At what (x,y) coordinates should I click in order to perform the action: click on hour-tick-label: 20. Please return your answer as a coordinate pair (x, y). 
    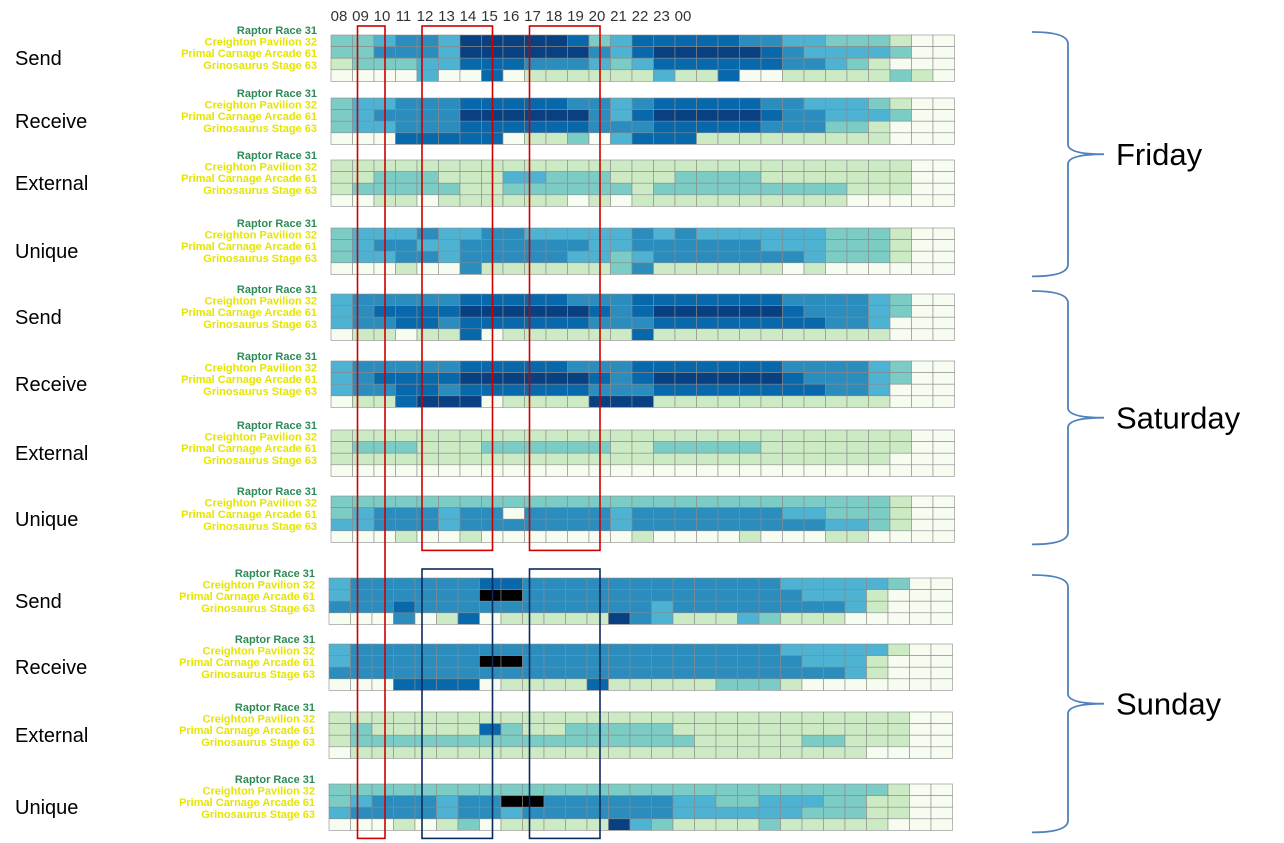
    Looking at the image, I should click on (597, 16).